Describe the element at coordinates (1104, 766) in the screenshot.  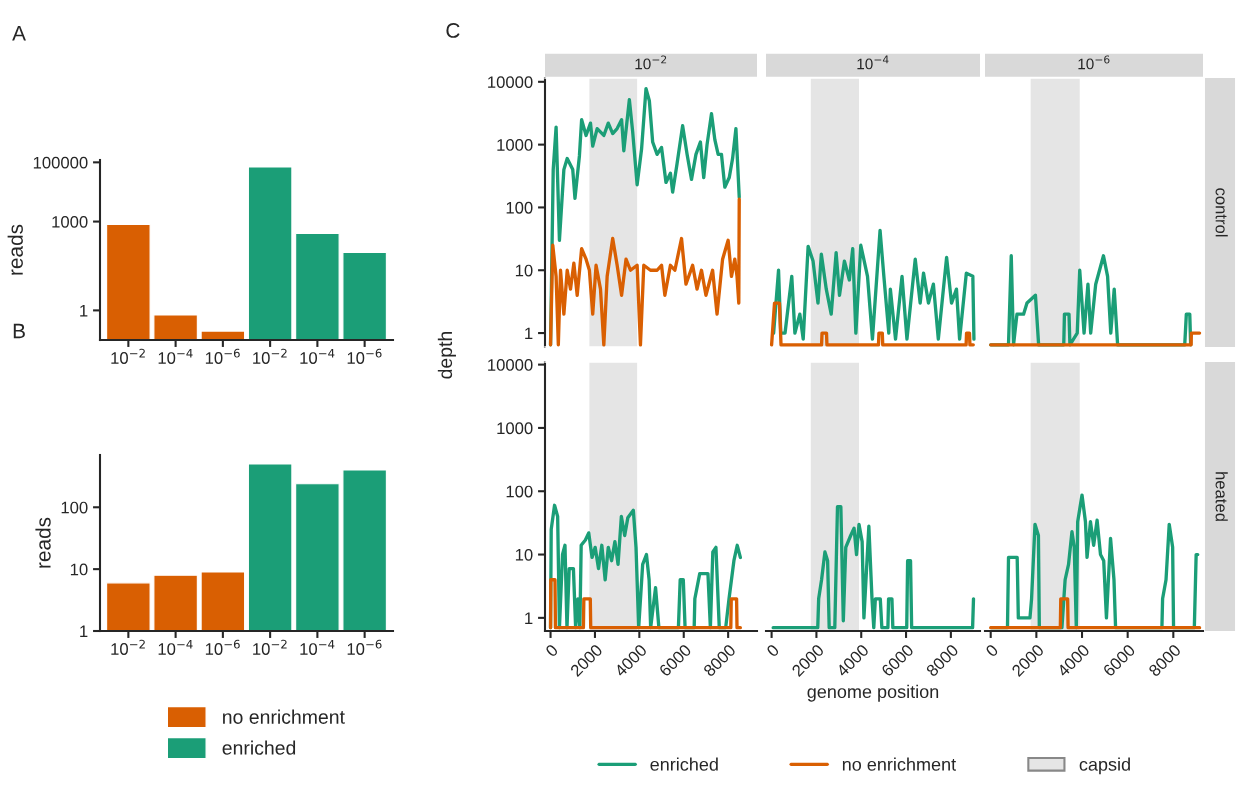
I see `legend-label: capsid` at that location.